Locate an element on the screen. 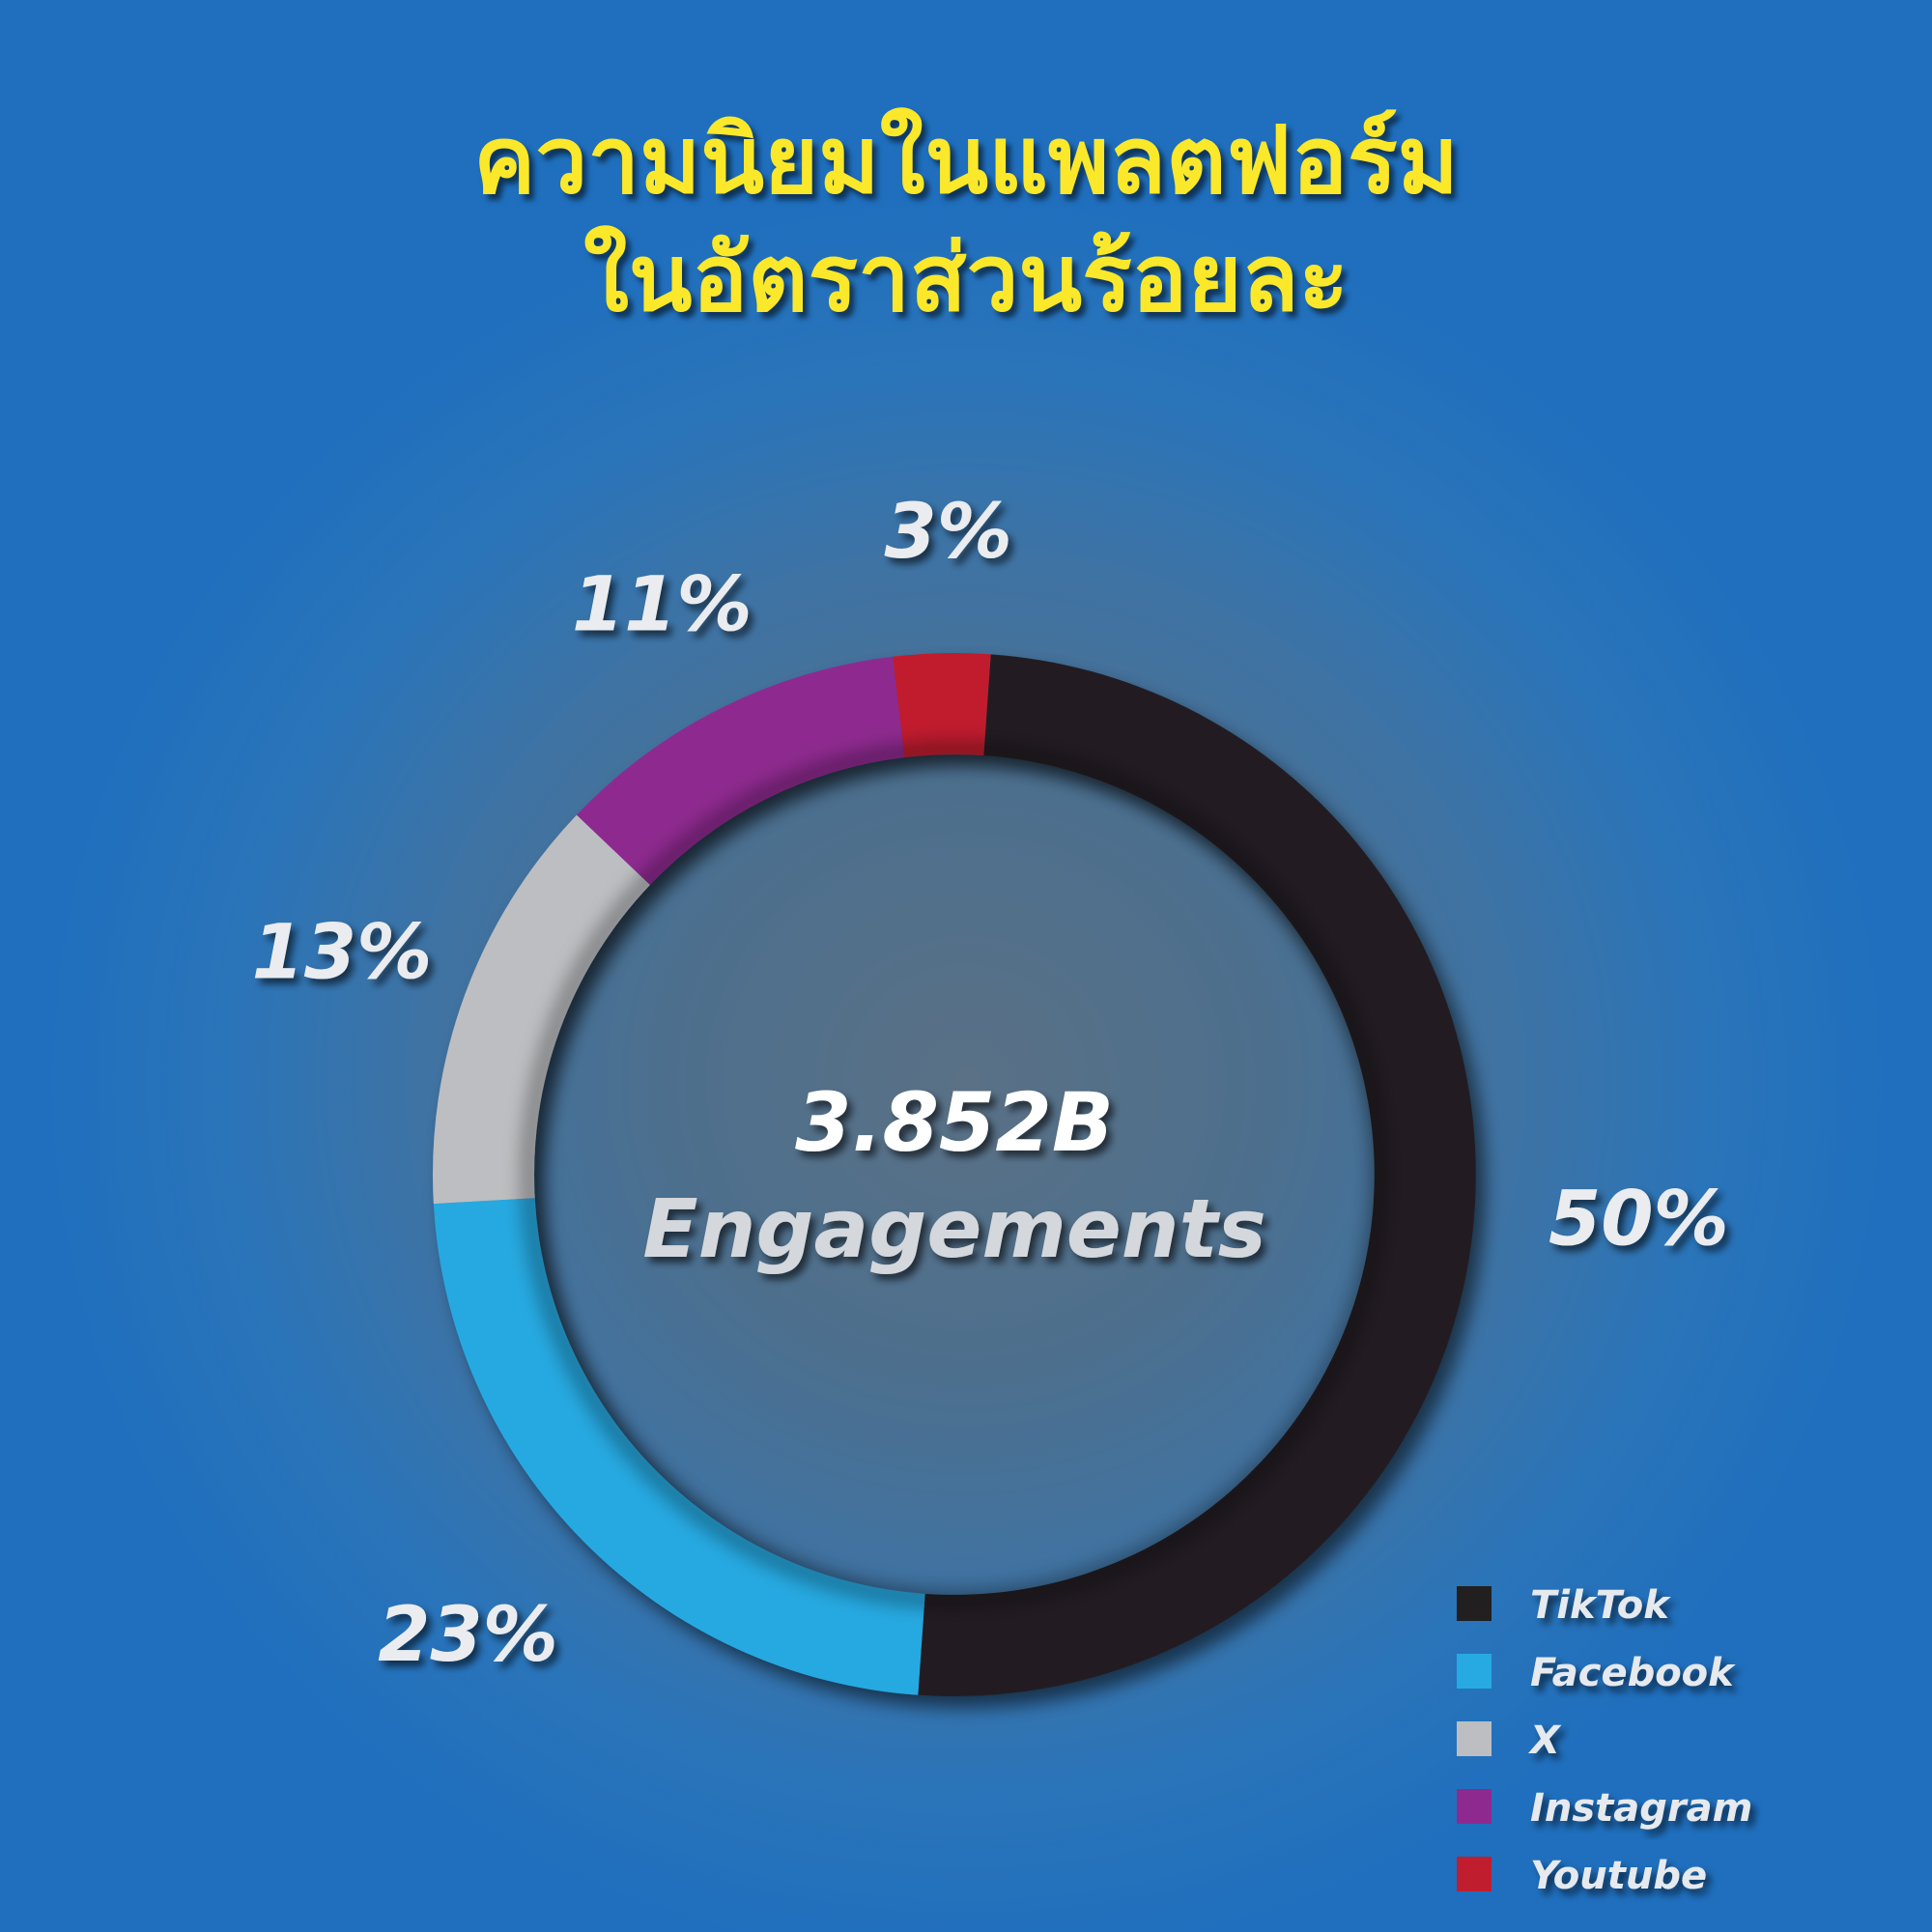  slice-x is located at coordinates (541, 1009).